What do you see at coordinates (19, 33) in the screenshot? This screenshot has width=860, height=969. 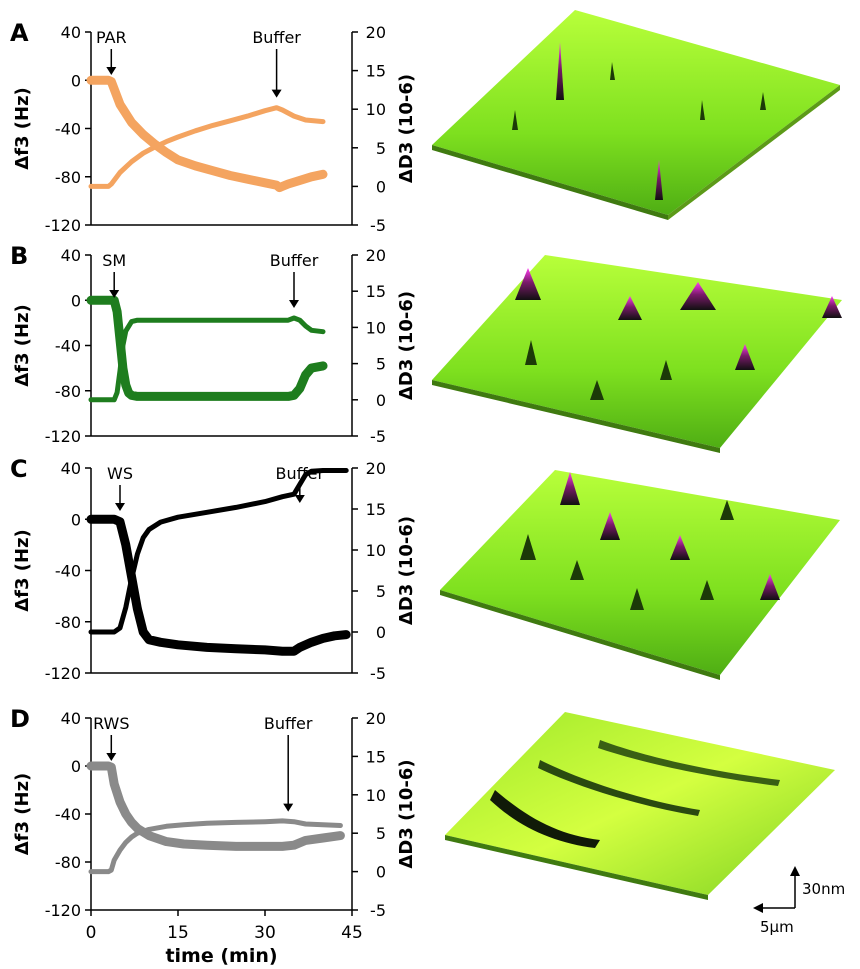 I see `panel-label: A` at bounding box center [19, 33].